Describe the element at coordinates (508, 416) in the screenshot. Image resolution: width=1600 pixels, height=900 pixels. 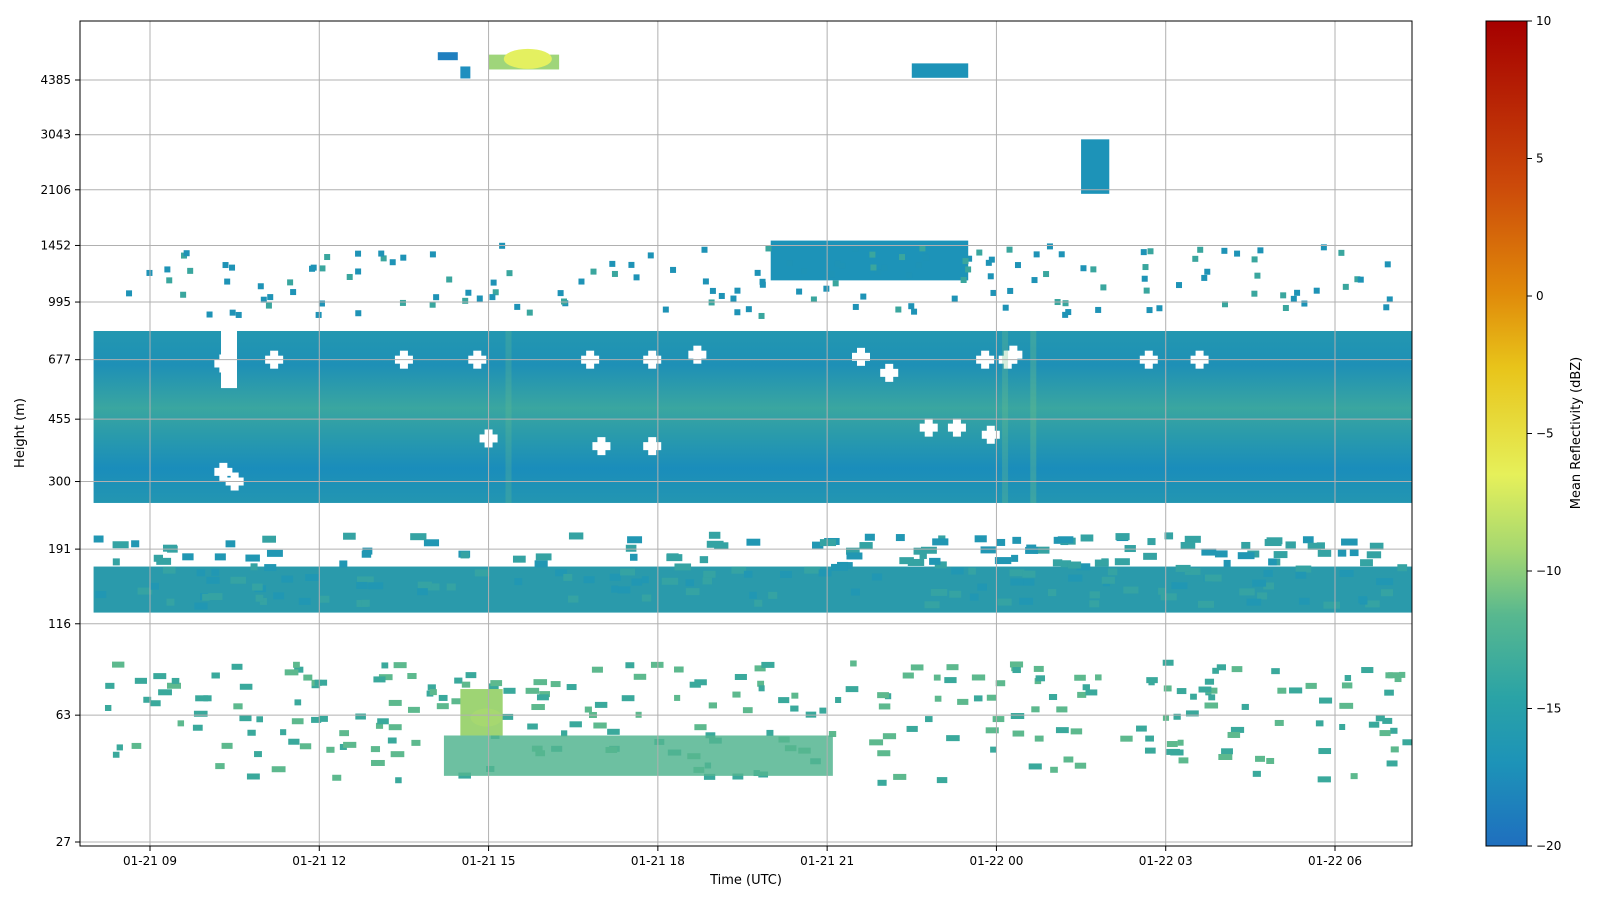
I see `band-streak` at that location.